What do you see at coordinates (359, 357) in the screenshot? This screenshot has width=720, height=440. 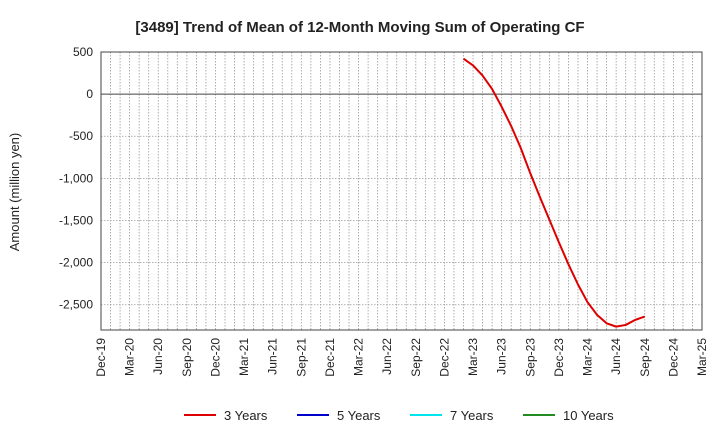 I see `x-tick-label: Mar-22` at bounding box center [359, 357].